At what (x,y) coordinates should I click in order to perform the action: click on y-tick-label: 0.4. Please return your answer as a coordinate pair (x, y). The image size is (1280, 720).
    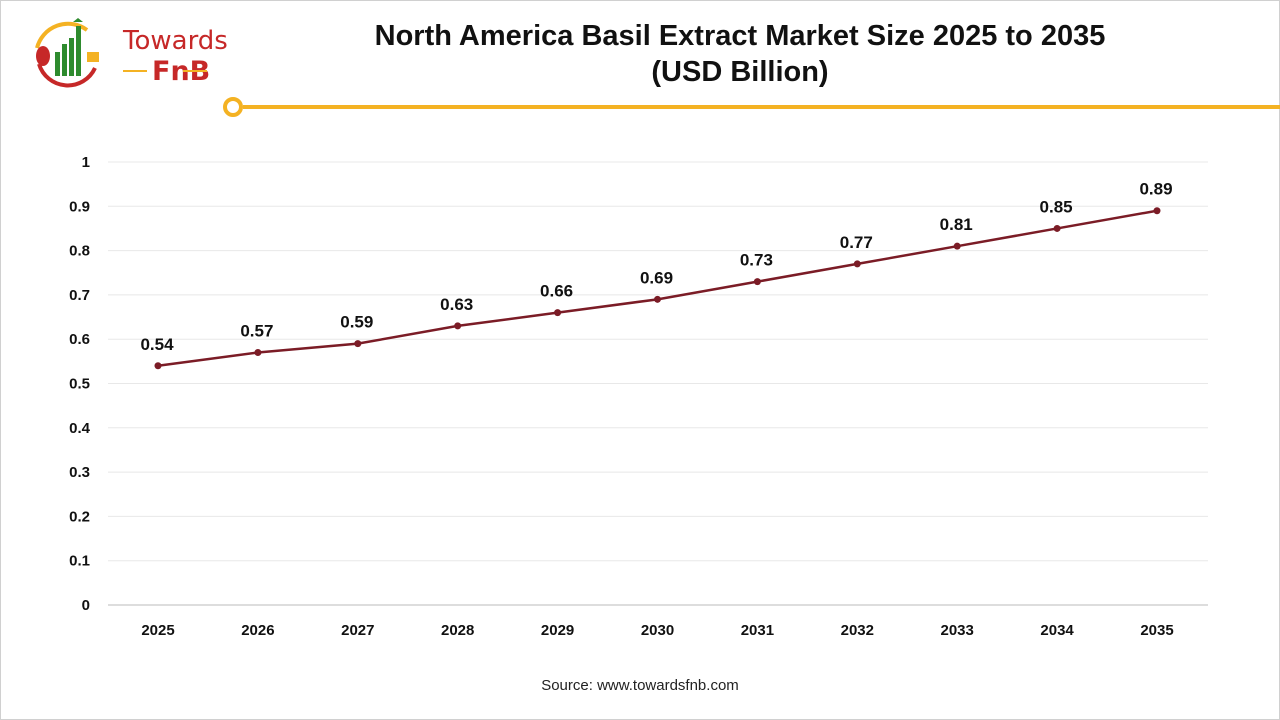
    Looking at the image, I should click on (80, 428).